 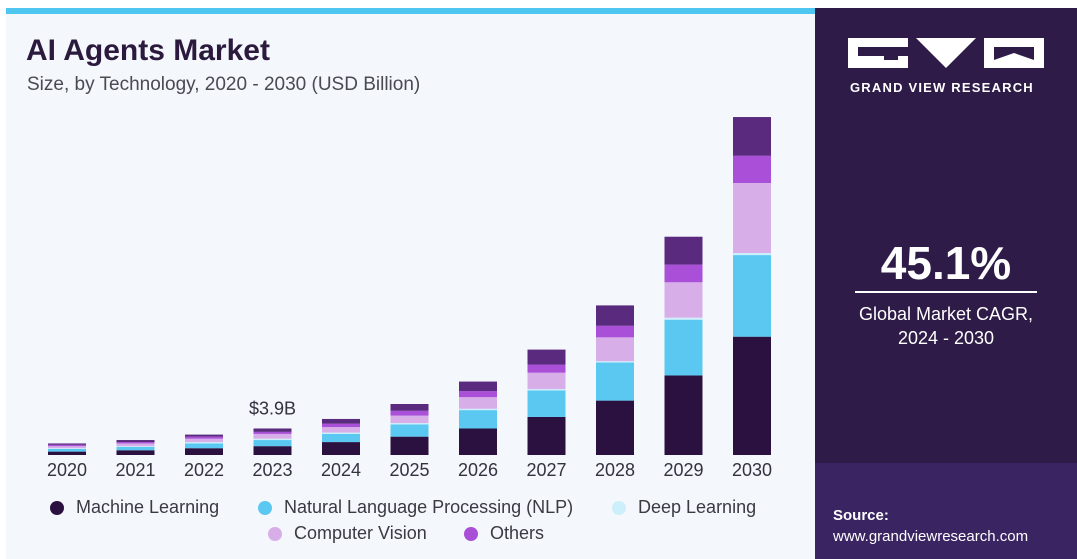 I want to click on side-panel-footer, so click(x=946, y=511).